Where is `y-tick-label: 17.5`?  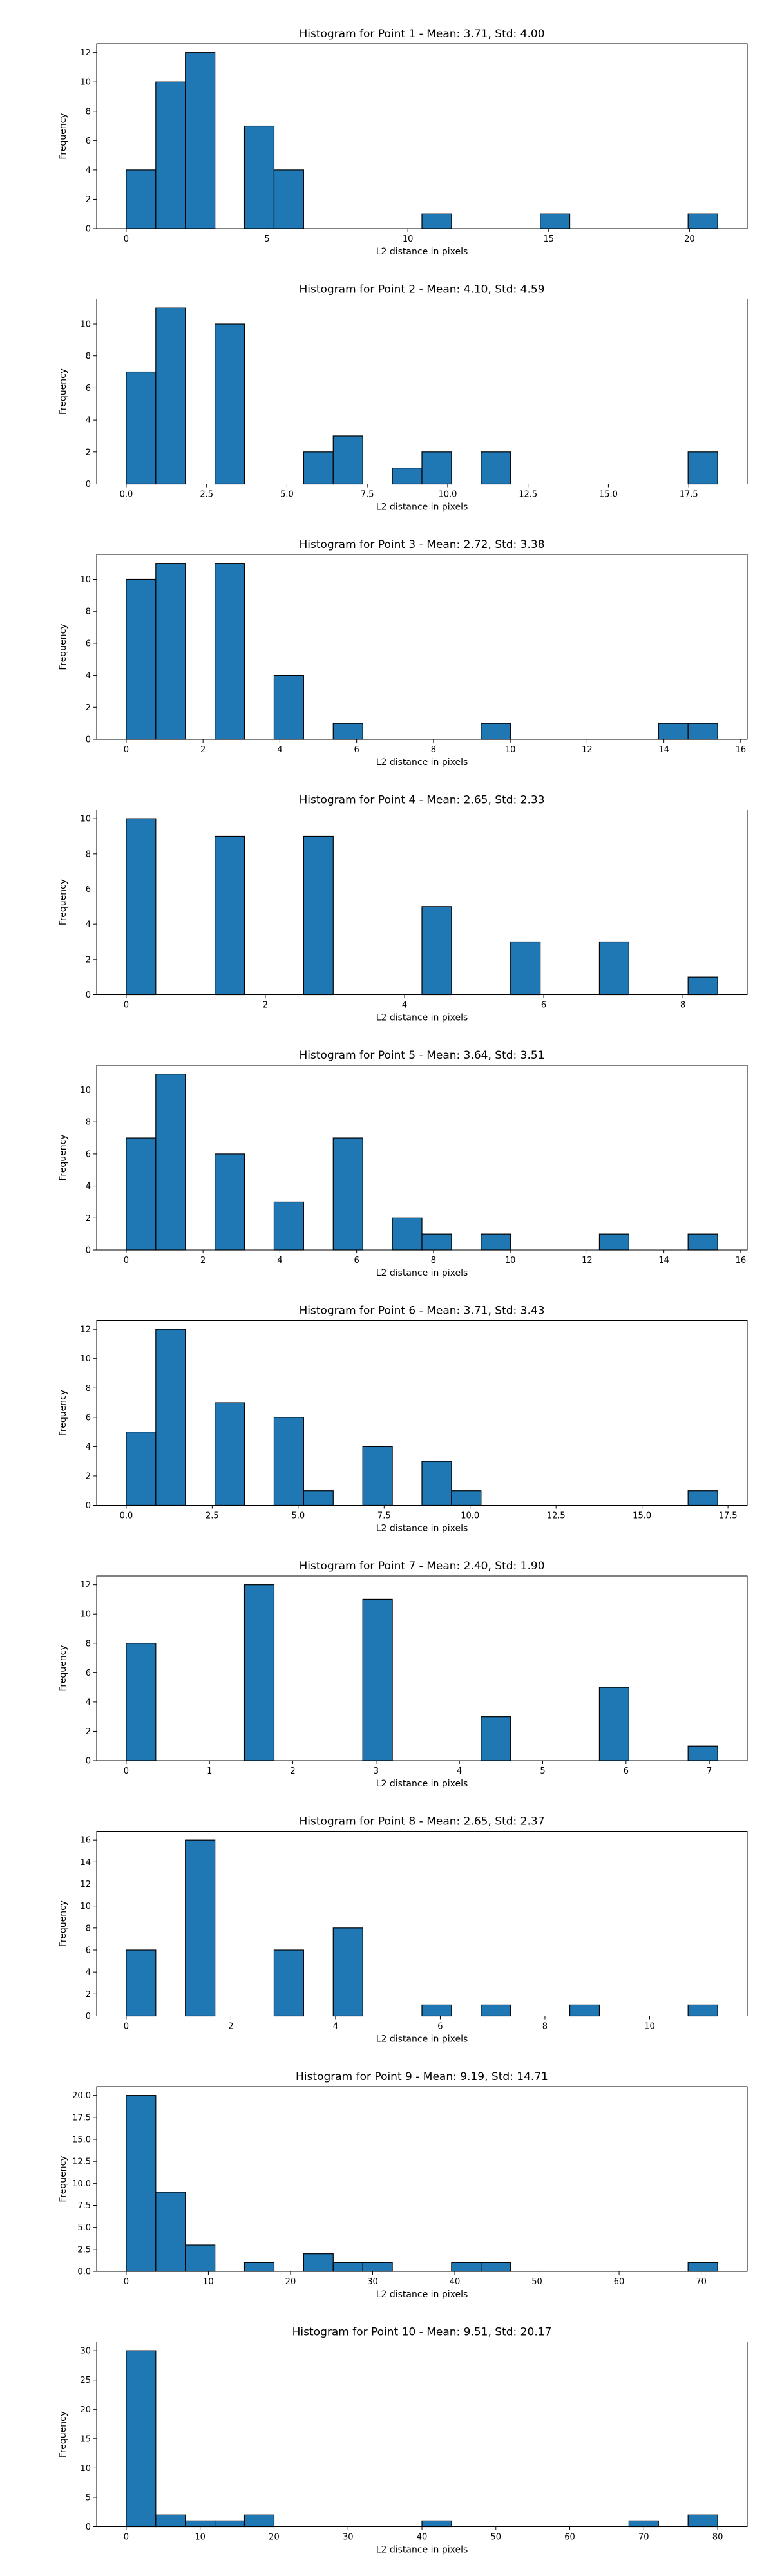
y-tick-label: 17.5 is located at coordinates (81, 2118).